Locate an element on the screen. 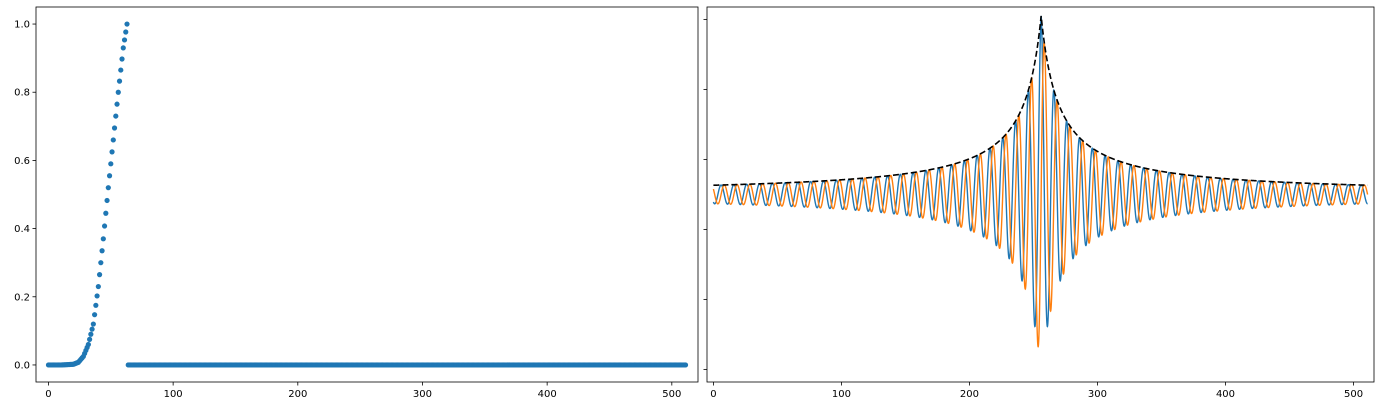 The width and height of the screenshot is (1378, 405). y-tick-label: 0.8 is located at coordinates (22, 93).